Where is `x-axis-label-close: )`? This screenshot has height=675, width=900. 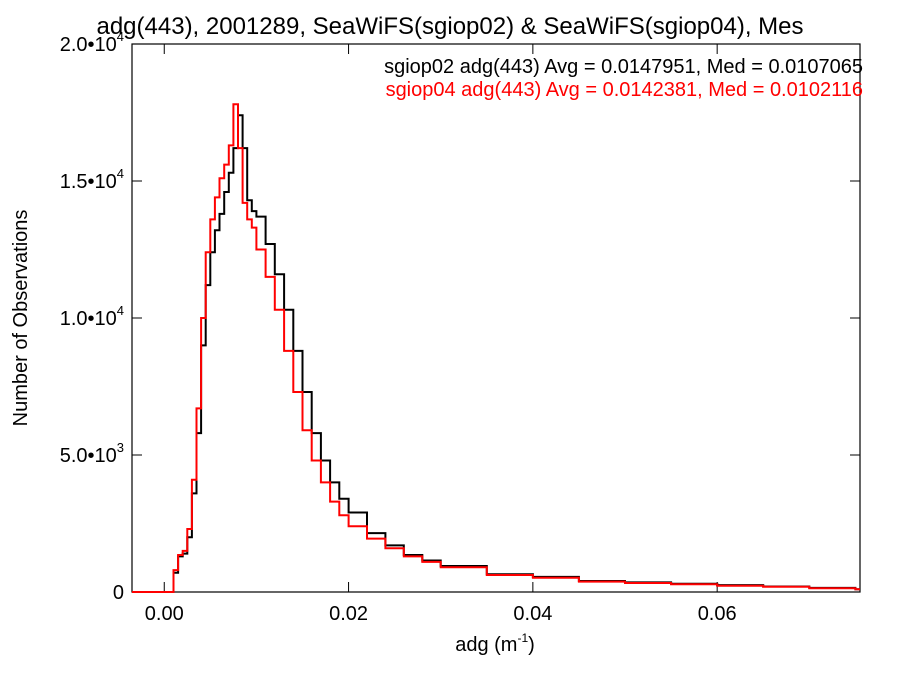 x-axis-label-close: ) is located at coordinates (531, 645).